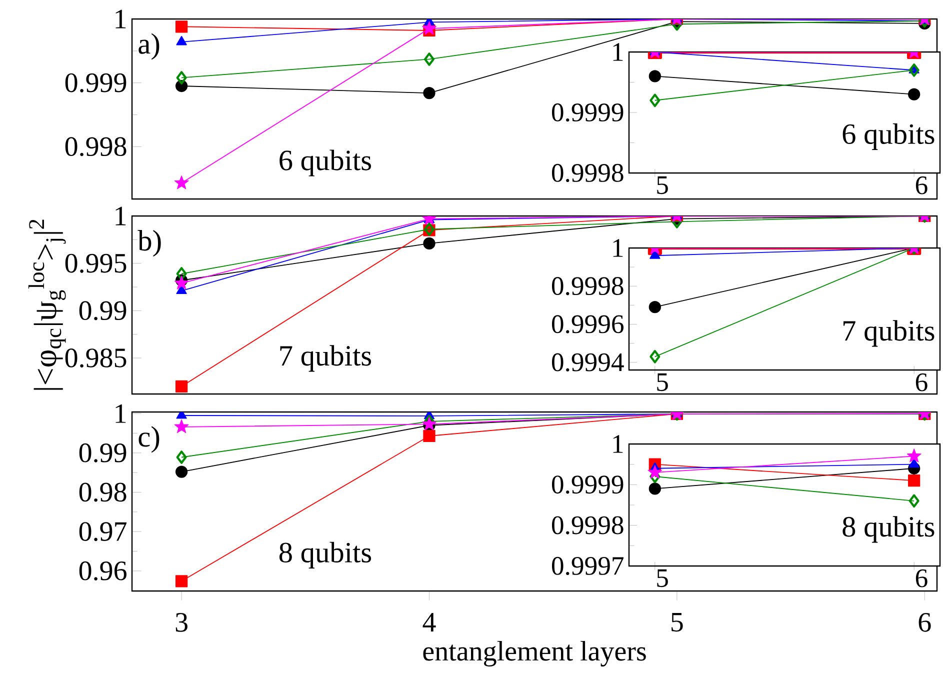 This screenshot has height=675, width=943. Describe the element at coordinates (588, 324) in the screenshot. I see `y-tick-label: 0.9996` at that location.